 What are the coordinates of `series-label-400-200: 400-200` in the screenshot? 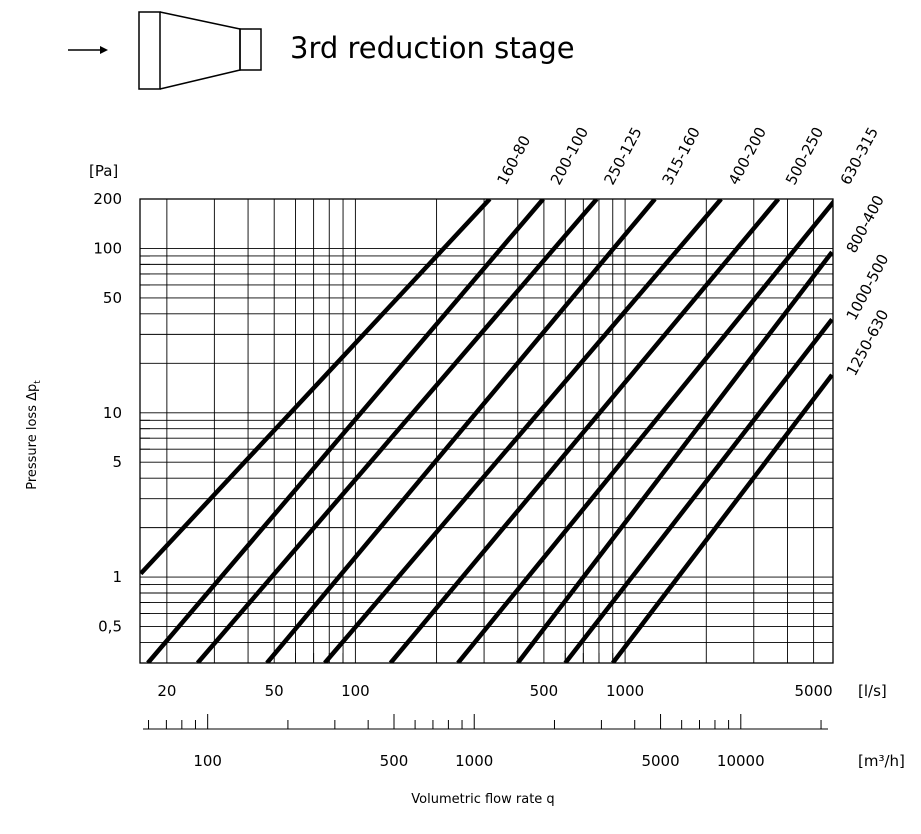 It's located at (747, 156).